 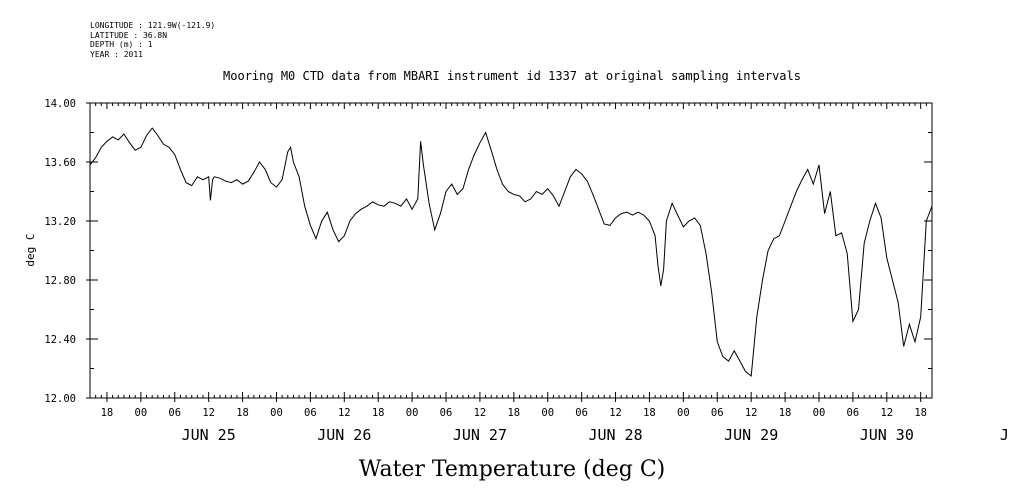 What do you see at coordinates (121, 44) in the screenshot?
I see `depth-label: DEPTH (m) : 1` at bounding box center [121, 44].